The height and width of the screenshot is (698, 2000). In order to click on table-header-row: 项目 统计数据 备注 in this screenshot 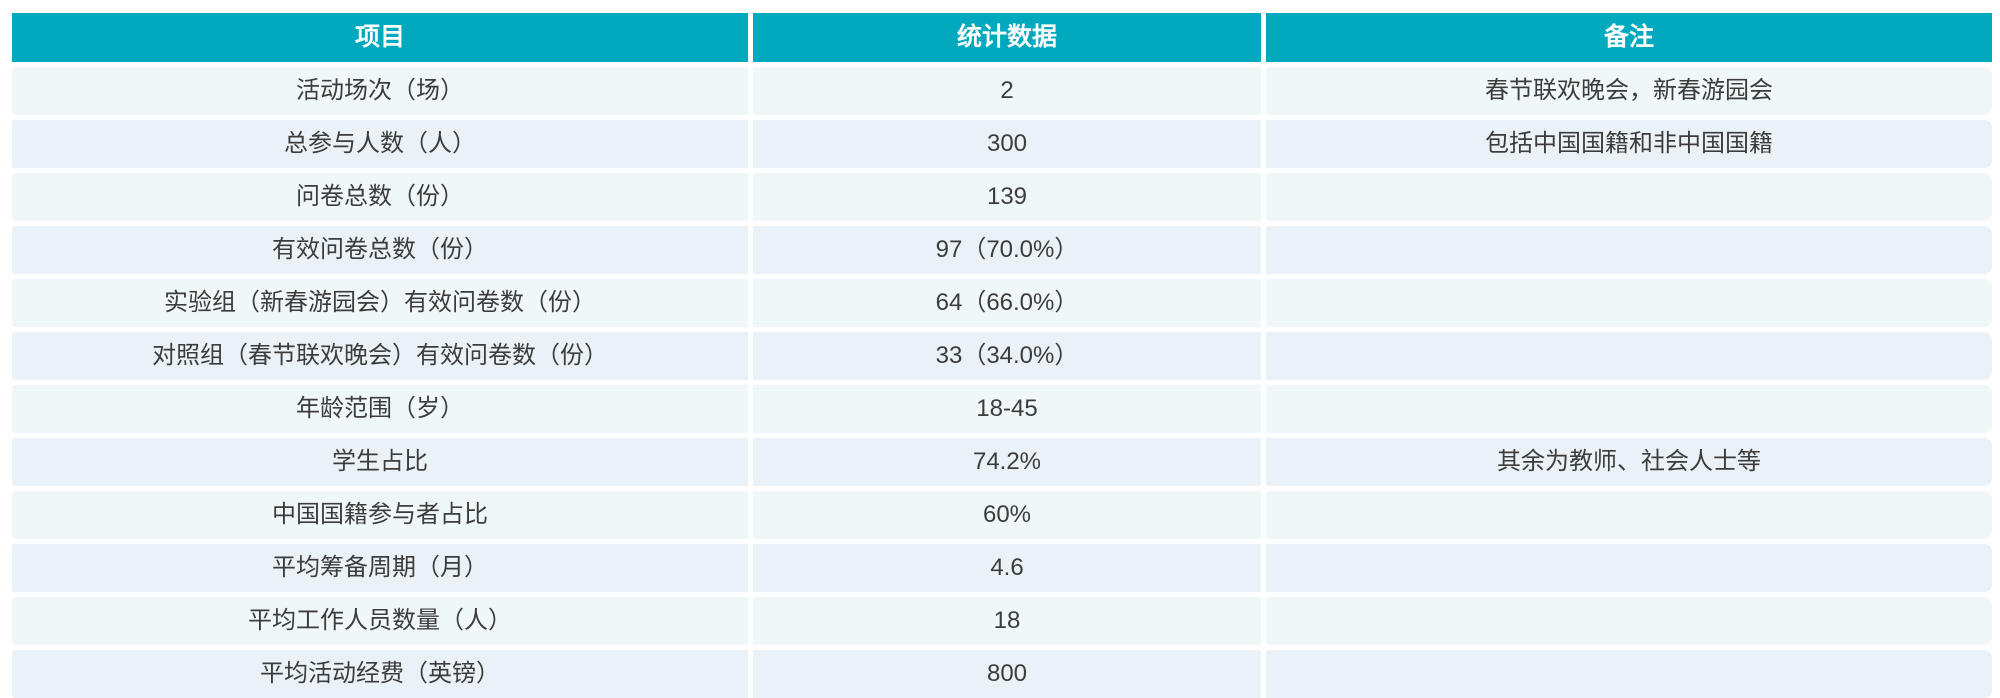, I will do `click(1002, 37)`.